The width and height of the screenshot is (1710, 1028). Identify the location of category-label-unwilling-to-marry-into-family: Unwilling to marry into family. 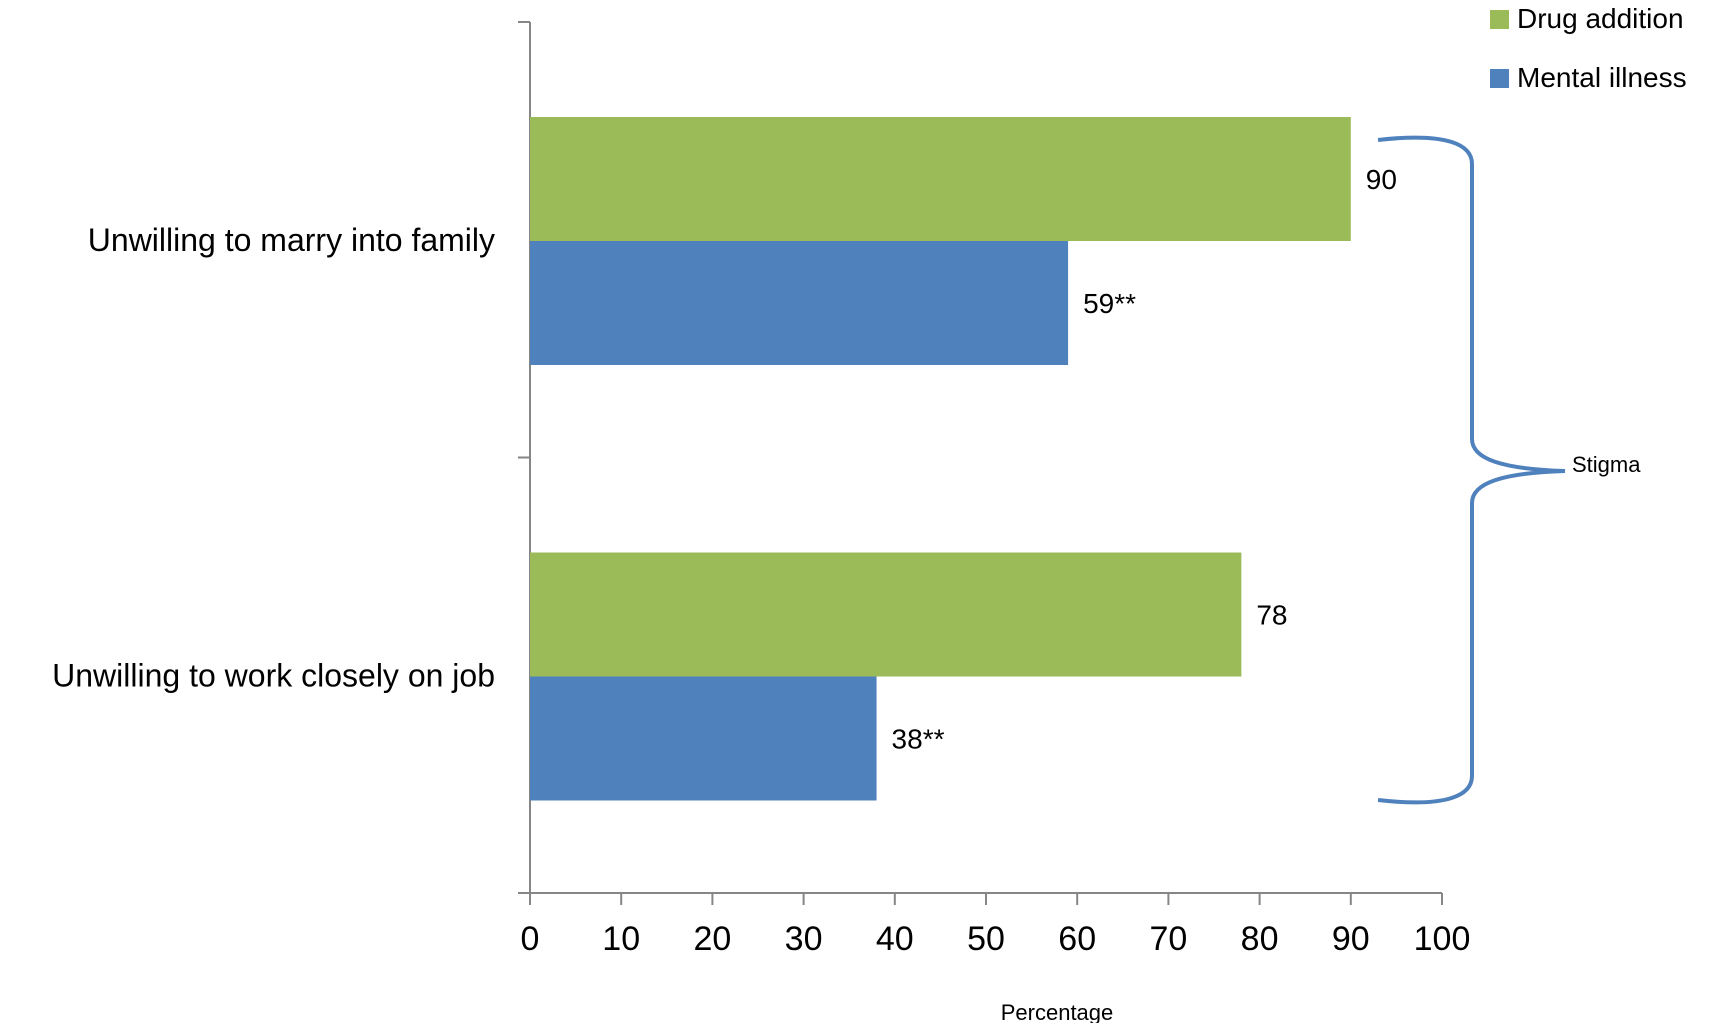
(291, 240).